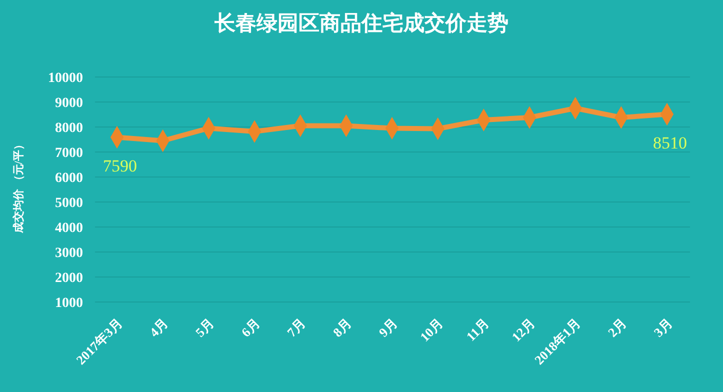 This screenshot has height=392, width=723. What do you see at coordinates (65, 78) in the screenshot?
I see `y-tick-label: 10000` at bounding box center [65, 78].